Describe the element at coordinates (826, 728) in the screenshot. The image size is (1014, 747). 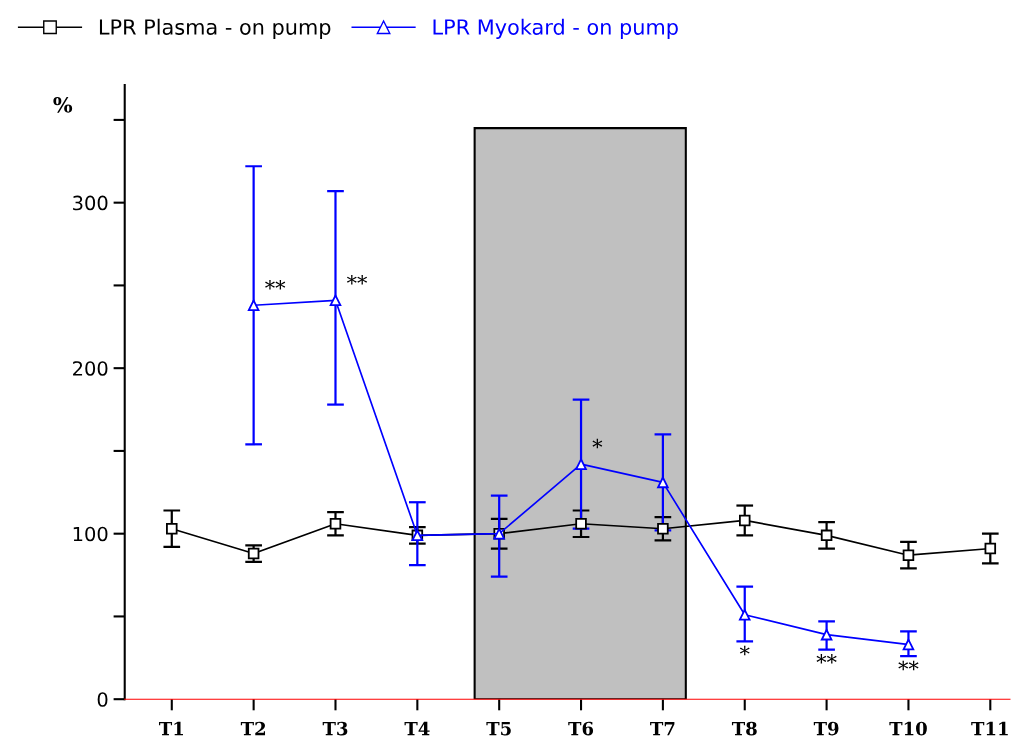
I see `x-tick-label: T9` at that location.